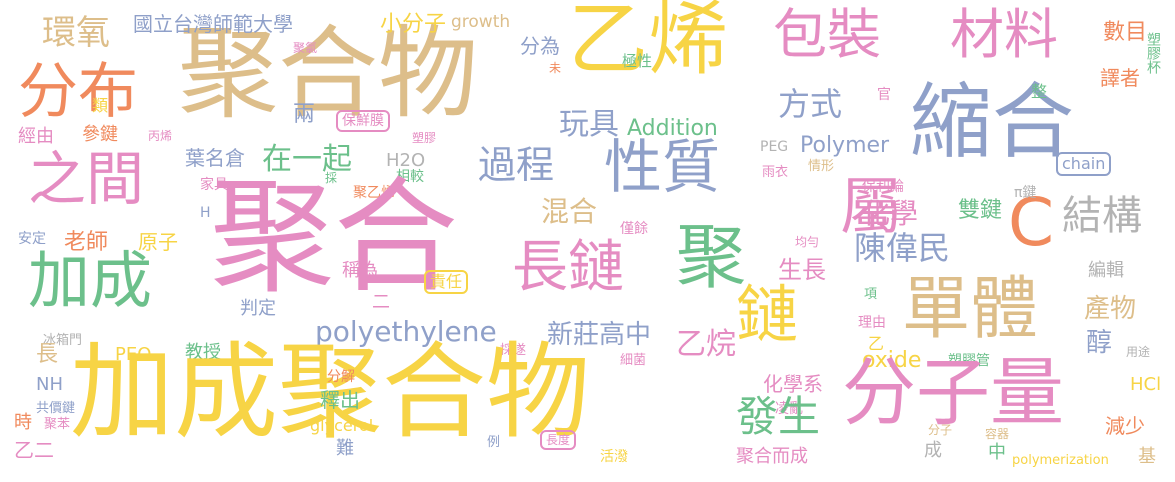  Describe the element at coordinates (883, 187) in the screenshot. I see `word-styrofoam: 保利綸` at that location.